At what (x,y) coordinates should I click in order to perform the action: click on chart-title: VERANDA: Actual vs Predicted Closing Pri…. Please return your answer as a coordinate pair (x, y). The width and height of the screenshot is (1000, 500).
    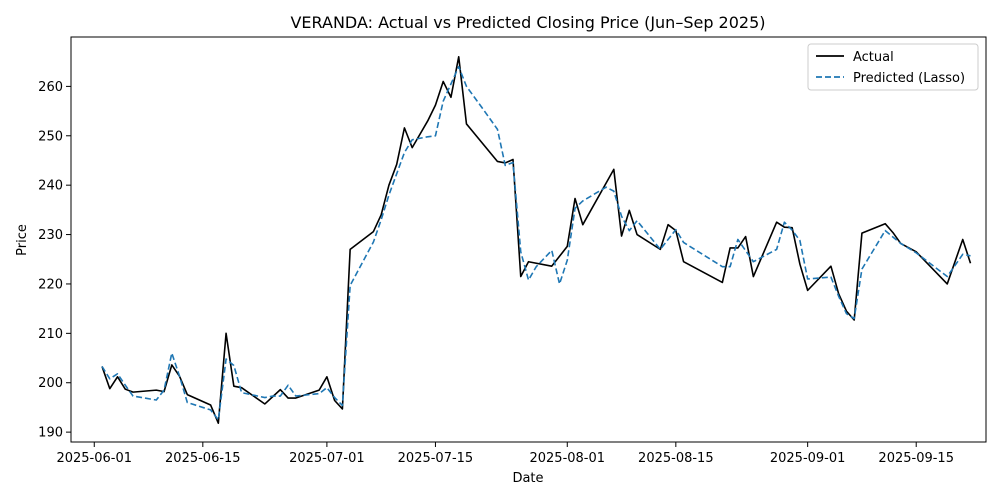
    Looking at the image, I should click on (527, 22).